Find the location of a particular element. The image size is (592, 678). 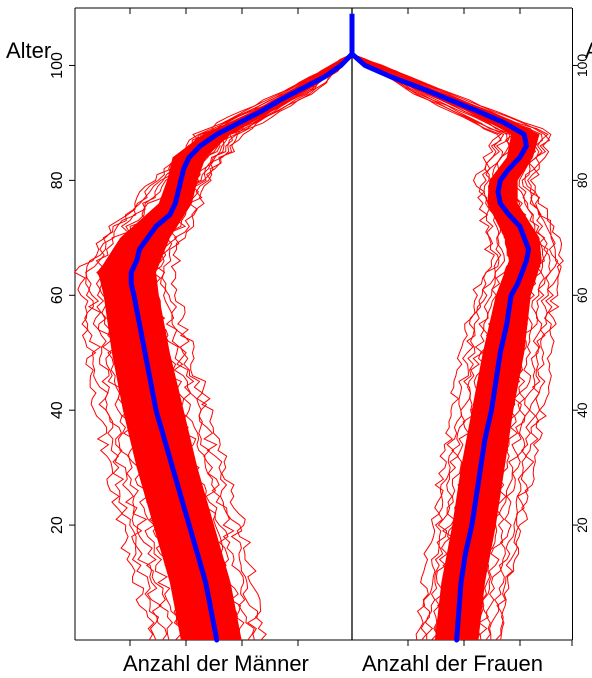

xlabel-women: Anzahl der Frauen is located at coordinates (452, 662).